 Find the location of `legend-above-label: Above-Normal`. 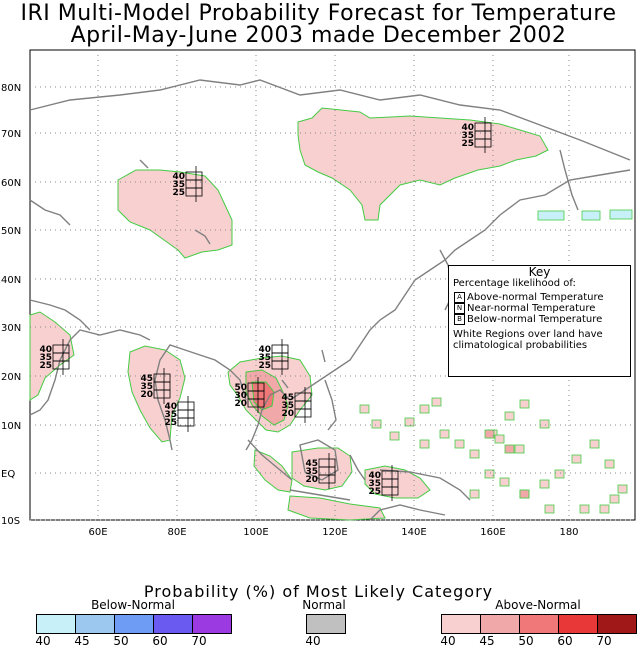

legend-above-label: Above-Normal is located at coordinates (538, 605).